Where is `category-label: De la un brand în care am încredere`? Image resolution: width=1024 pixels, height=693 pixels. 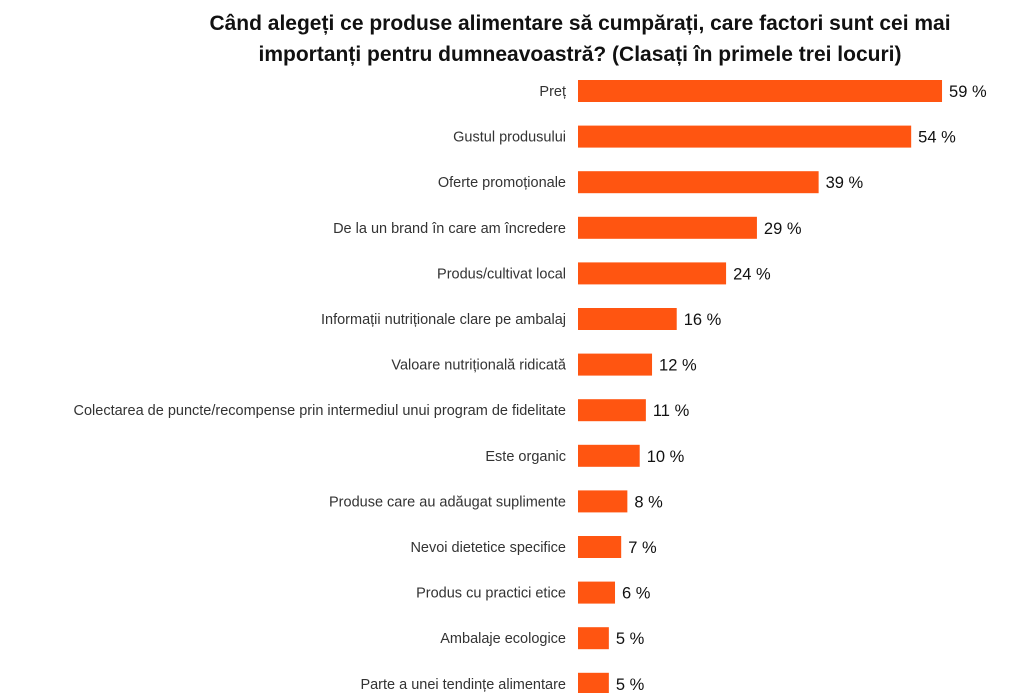
category-label: De la un brand în care am încredere is located at coordinates (449, 229).